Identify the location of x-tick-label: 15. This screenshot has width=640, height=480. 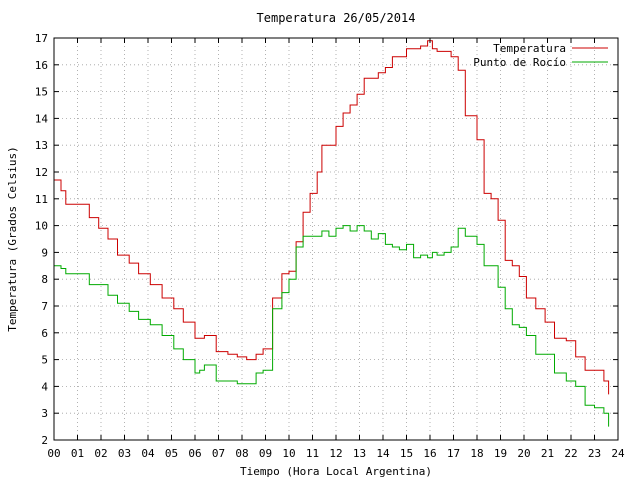
(406, 453).